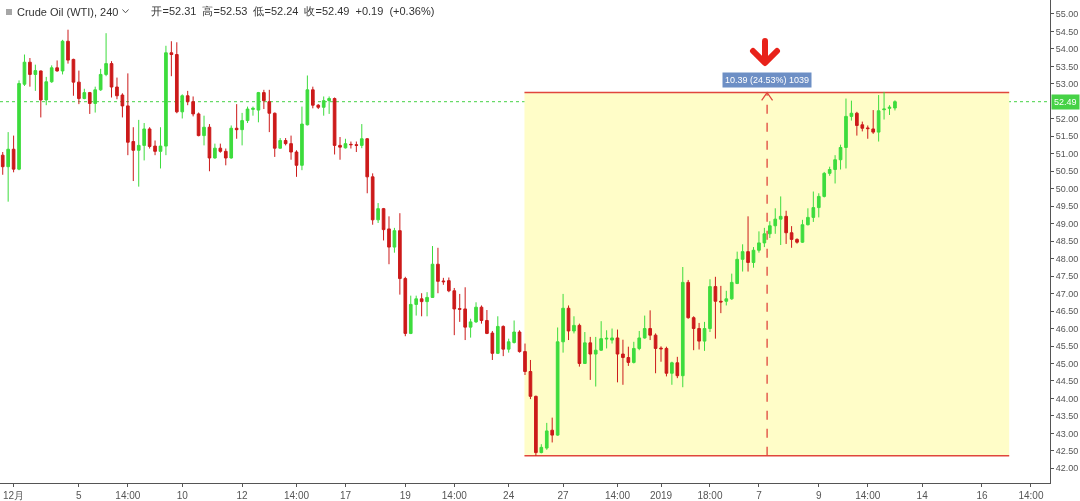  I want to click on x-tick-label: 2019, so click(661, 495).